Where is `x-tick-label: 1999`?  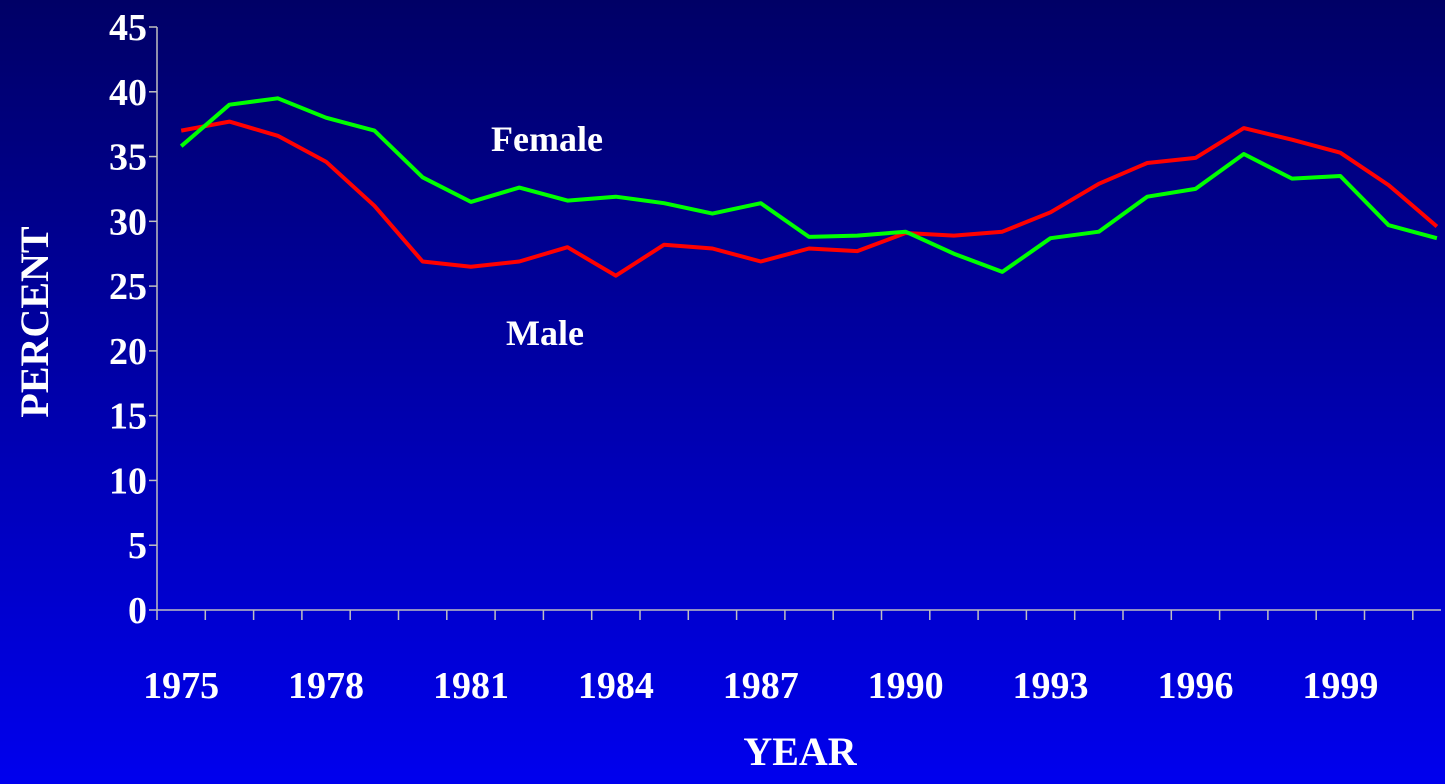
x-tick-label: 1999 is located at coordinates (1340, 686).